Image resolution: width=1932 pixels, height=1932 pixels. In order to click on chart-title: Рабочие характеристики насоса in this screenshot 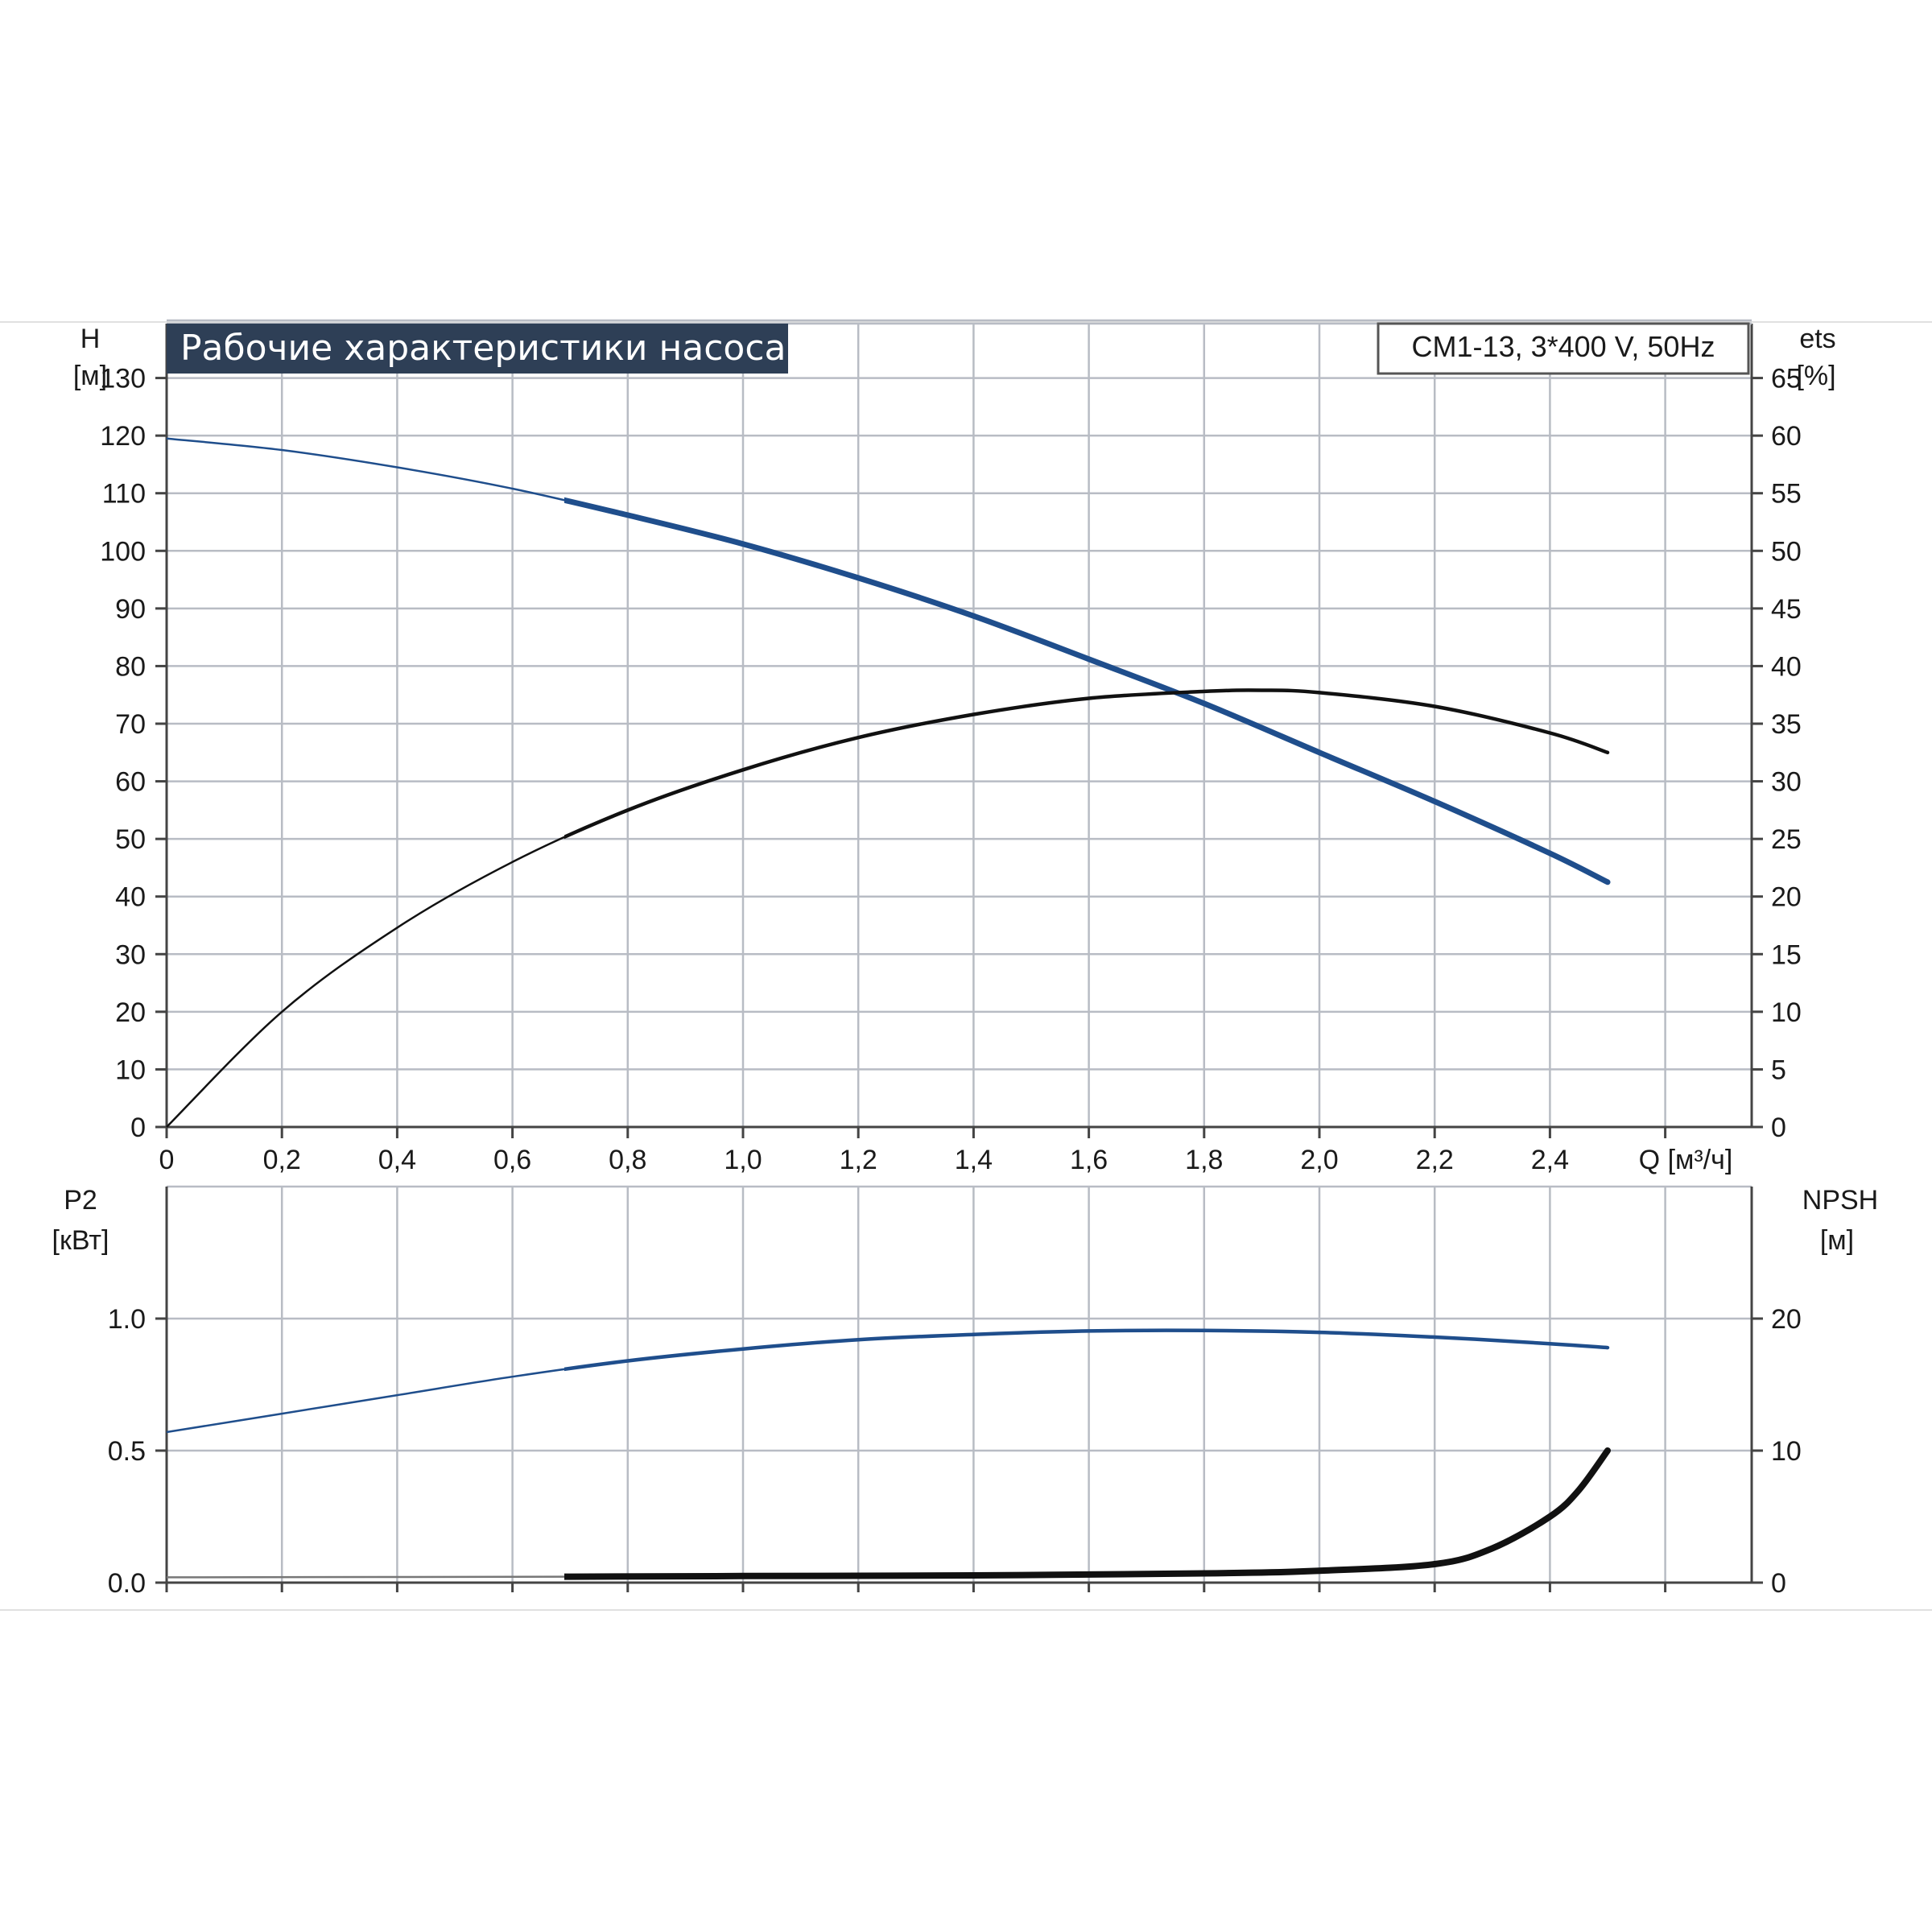, I will do `click(483, 348)`.